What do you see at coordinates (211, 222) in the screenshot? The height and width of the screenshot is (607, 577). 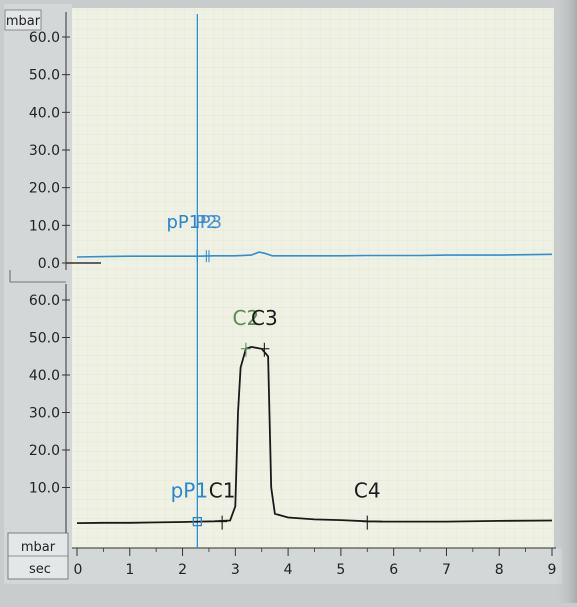 I see `upper-marker-label: P3` at bounding box center [211, 222].